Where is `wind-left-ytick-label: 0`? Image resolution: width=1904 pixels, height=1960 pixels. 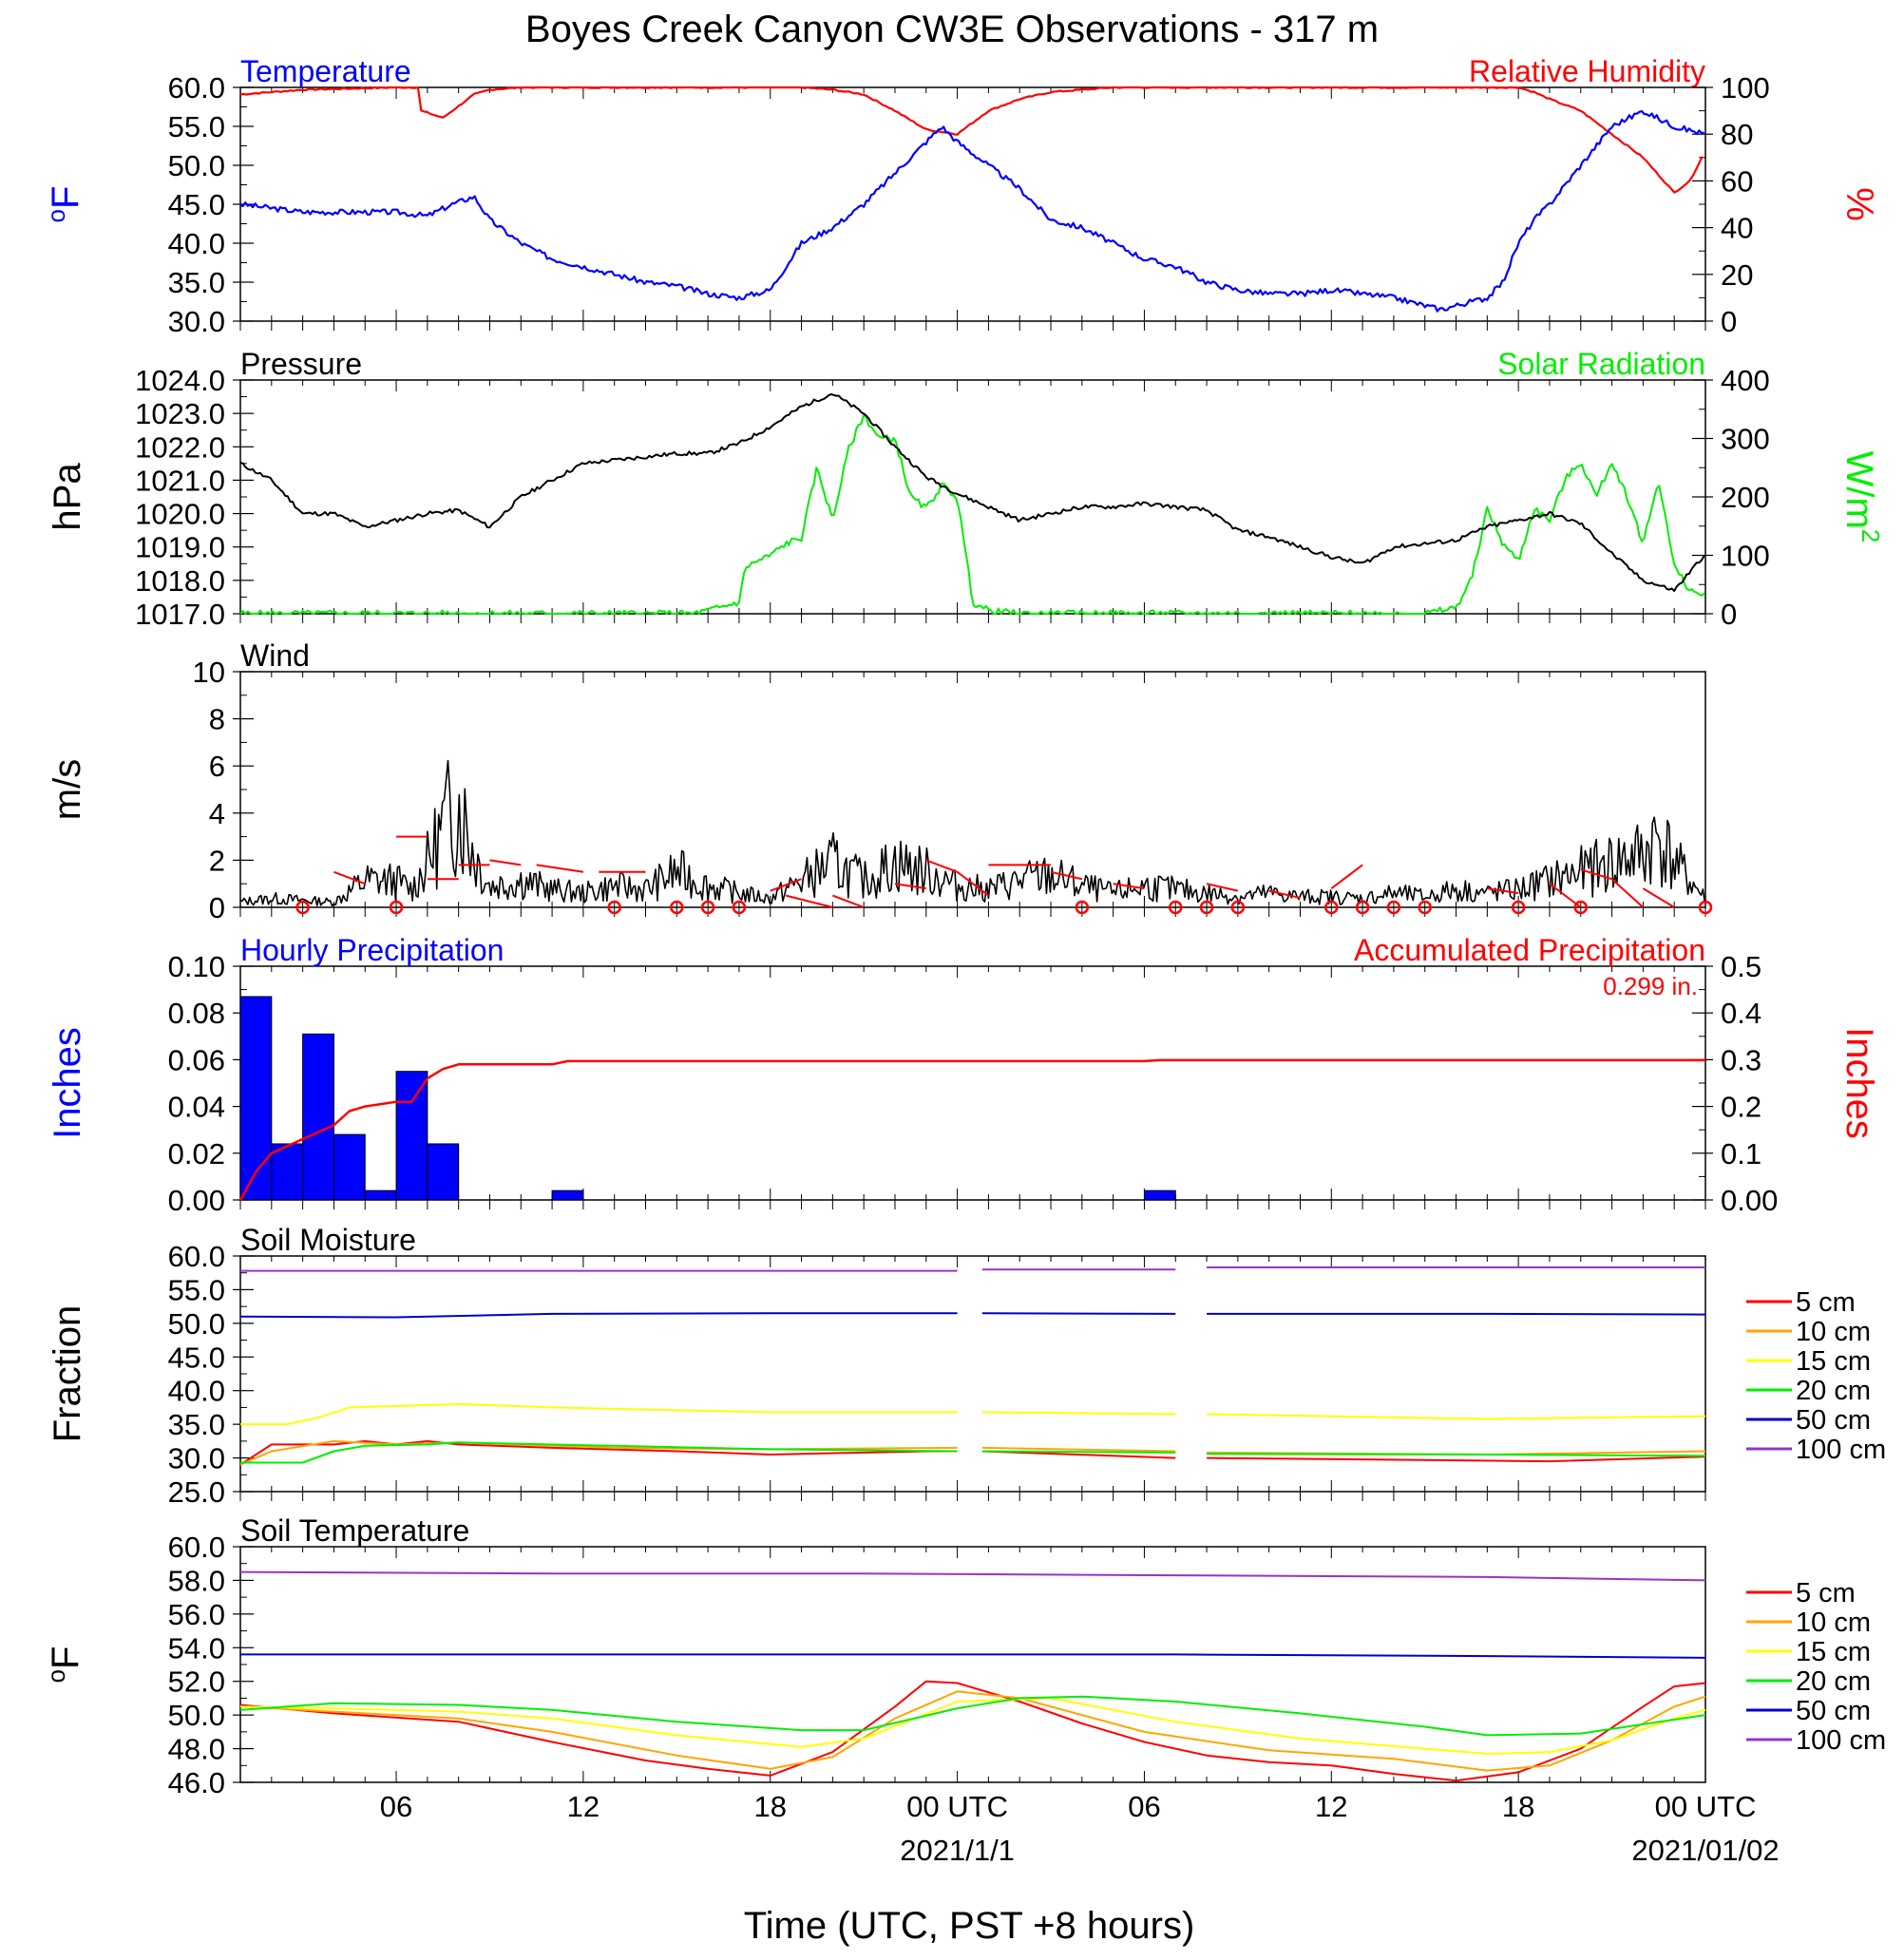
wind-left-ytick-label: 0 is located at coordinates (217, 907).